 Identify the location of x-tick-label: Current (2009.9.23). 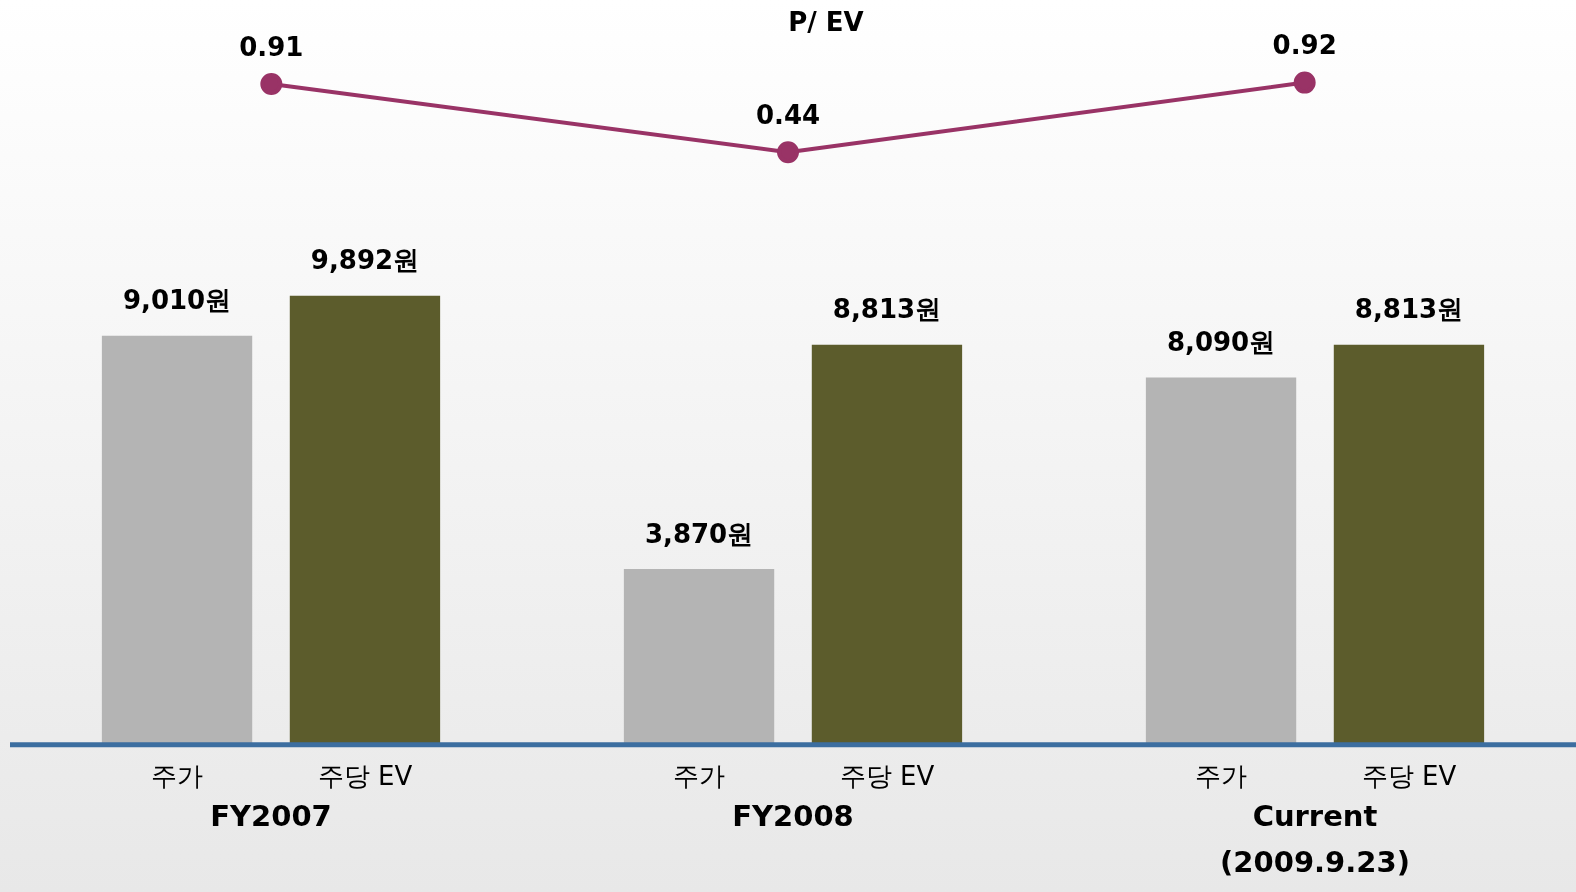
(1315, 839).